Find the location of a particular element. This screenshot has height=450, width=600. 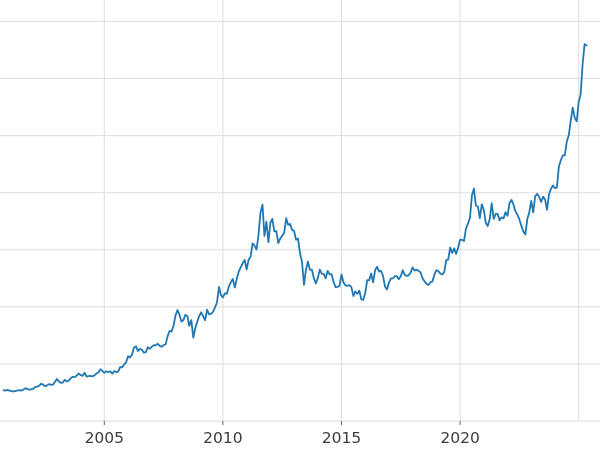

x-tick-label: 2020 is located at coordinates (459, 438).